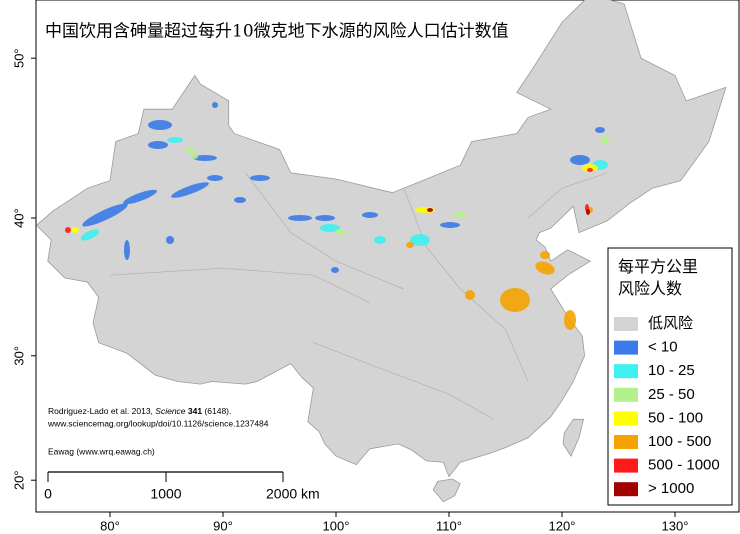 The height and width of the screenshot is (534, 740). I want to click on x-tick-label: 130°, so click(675, 525).